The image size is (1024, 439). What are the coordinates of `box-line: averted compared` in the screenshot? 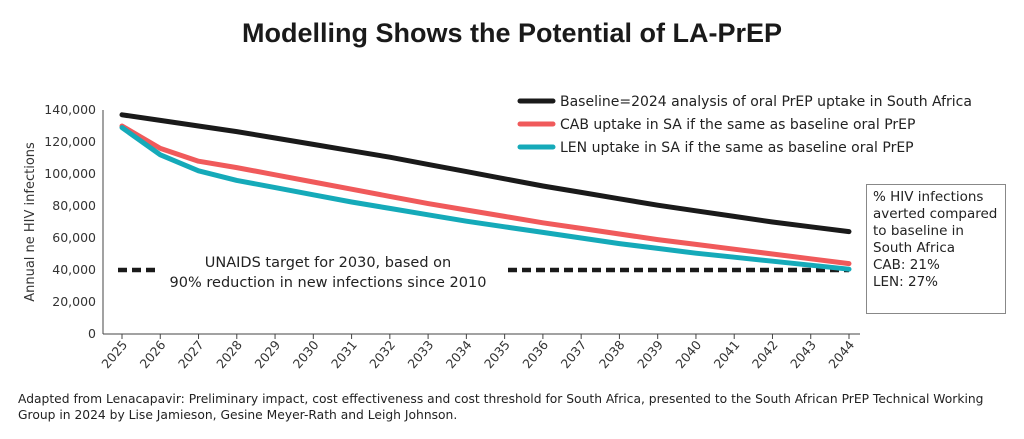 It's located at (935, 214).